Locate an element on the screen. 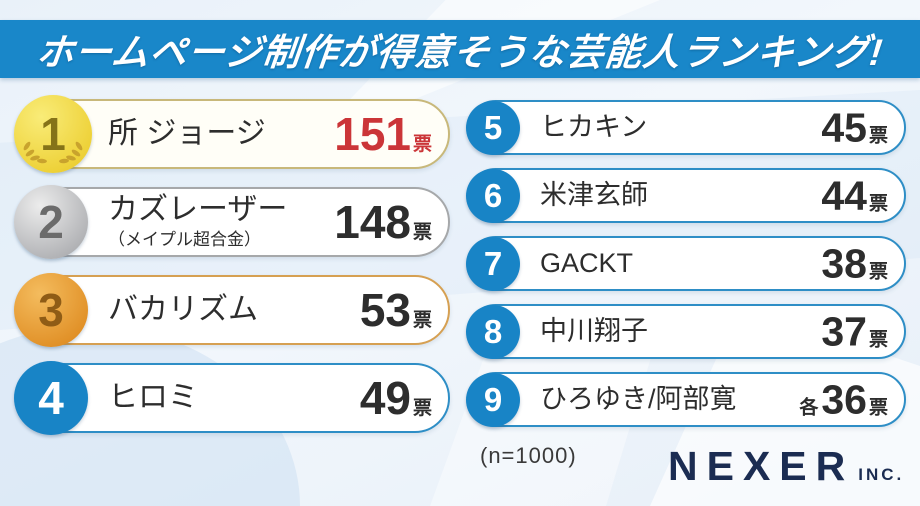 The width and height of the screenshot is (920, 506). laurel-icon is located at coordinates (53, 152).